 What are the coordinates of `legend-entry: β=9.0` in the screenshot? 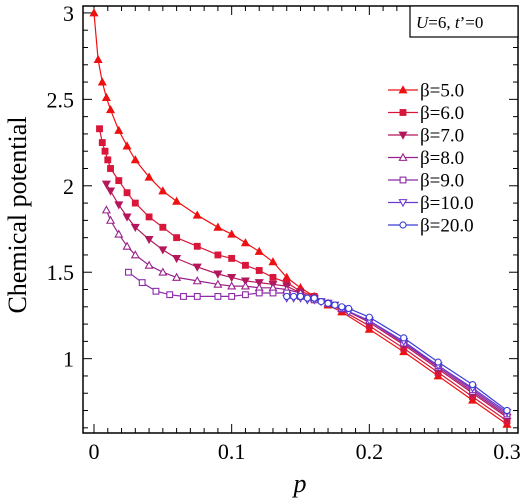 It's located at (426, 181).